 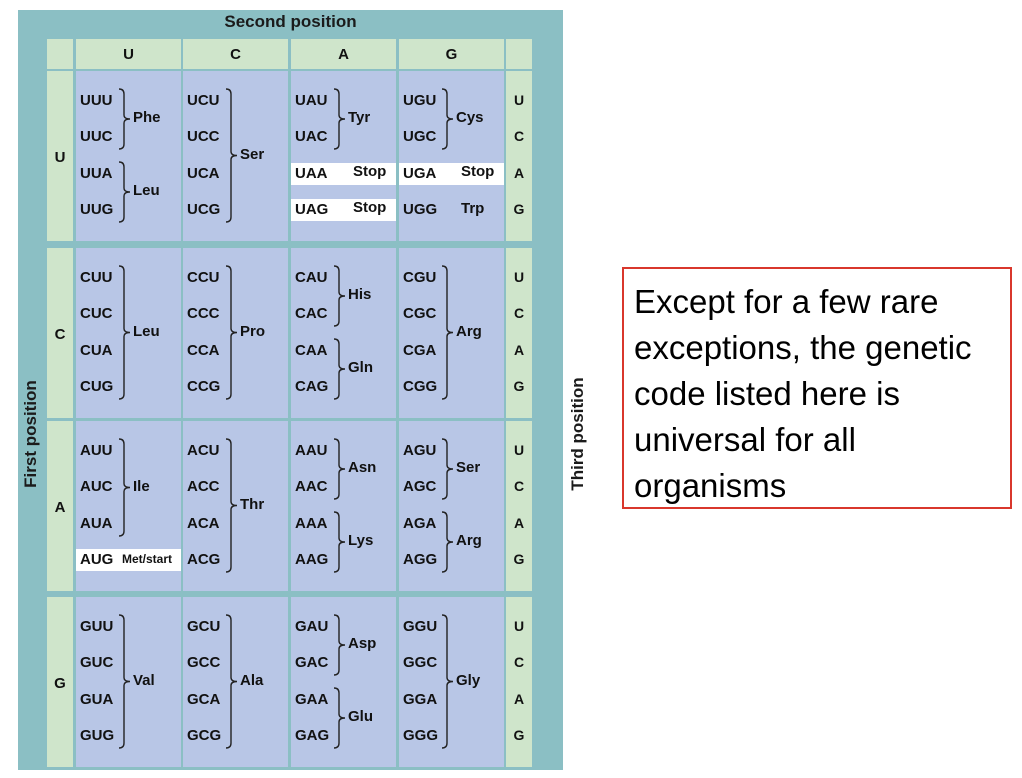 I want to click on codon-gac: GAC, so click(x=312, y=662).